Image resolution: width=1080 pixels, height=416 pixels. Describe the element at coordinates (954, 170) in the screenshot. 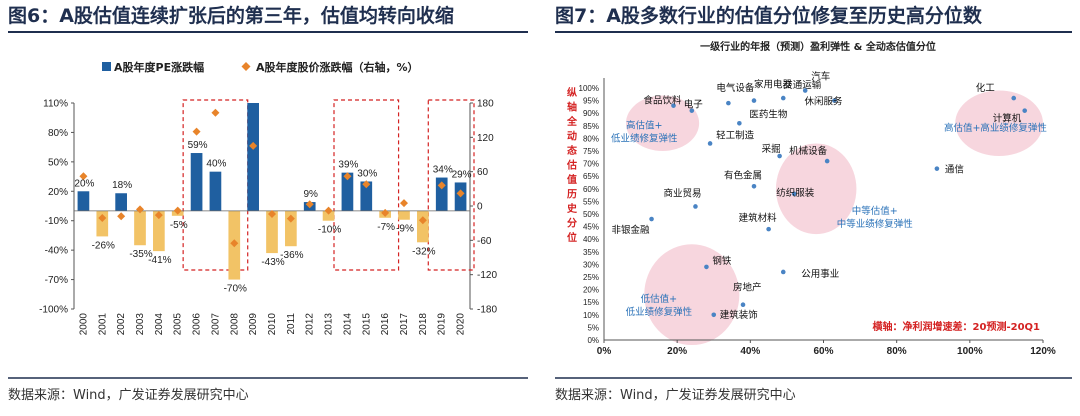

I see `scatter-point-label: 通信` at that location.